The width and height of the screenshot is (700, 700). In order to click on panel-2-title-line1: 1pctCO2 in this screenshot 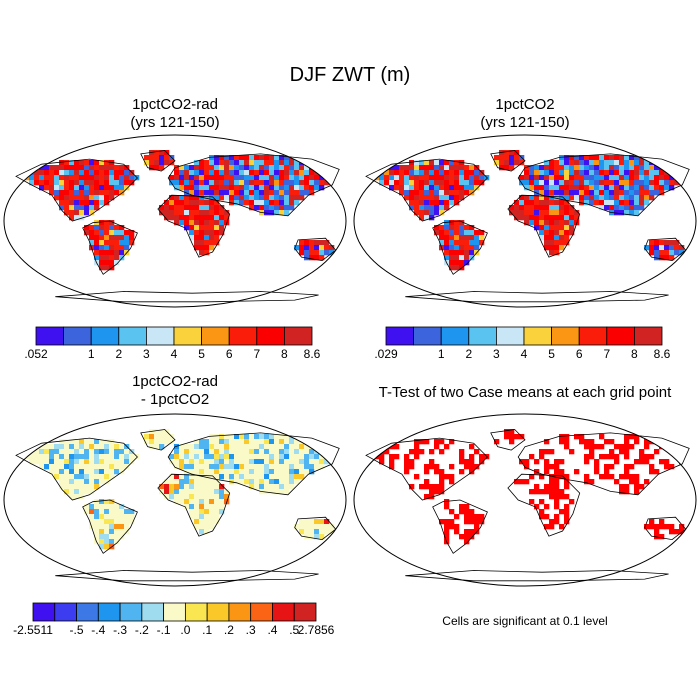, I will do `click(525, 104)`.